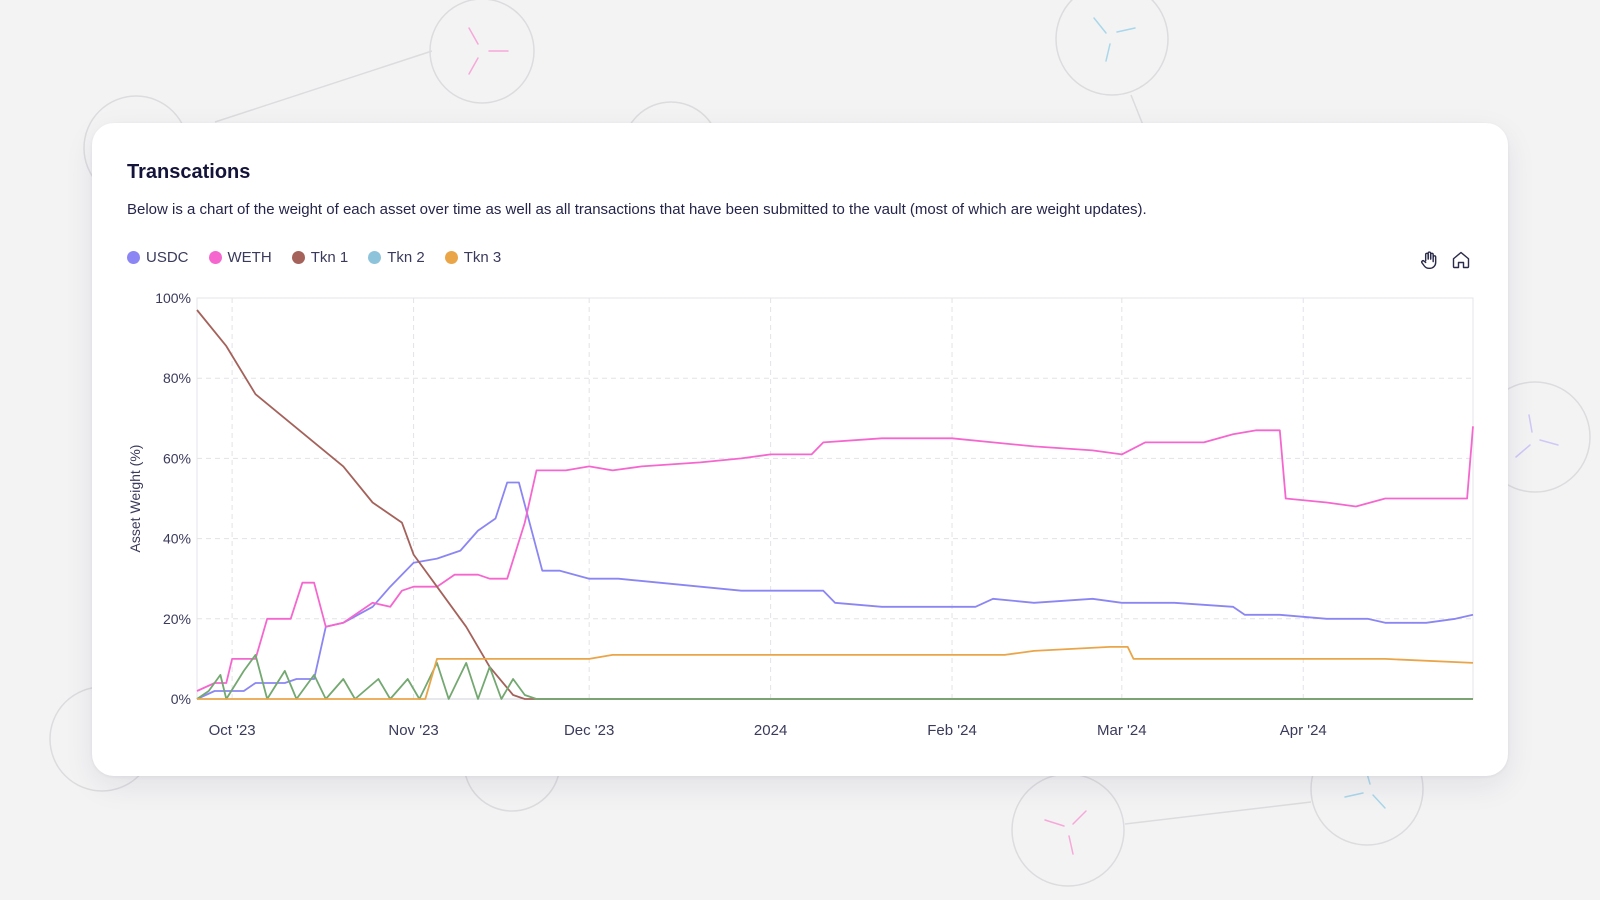 This screenshot has width=1600, height=900. I want to click on pan-button, so click(1429, 260).